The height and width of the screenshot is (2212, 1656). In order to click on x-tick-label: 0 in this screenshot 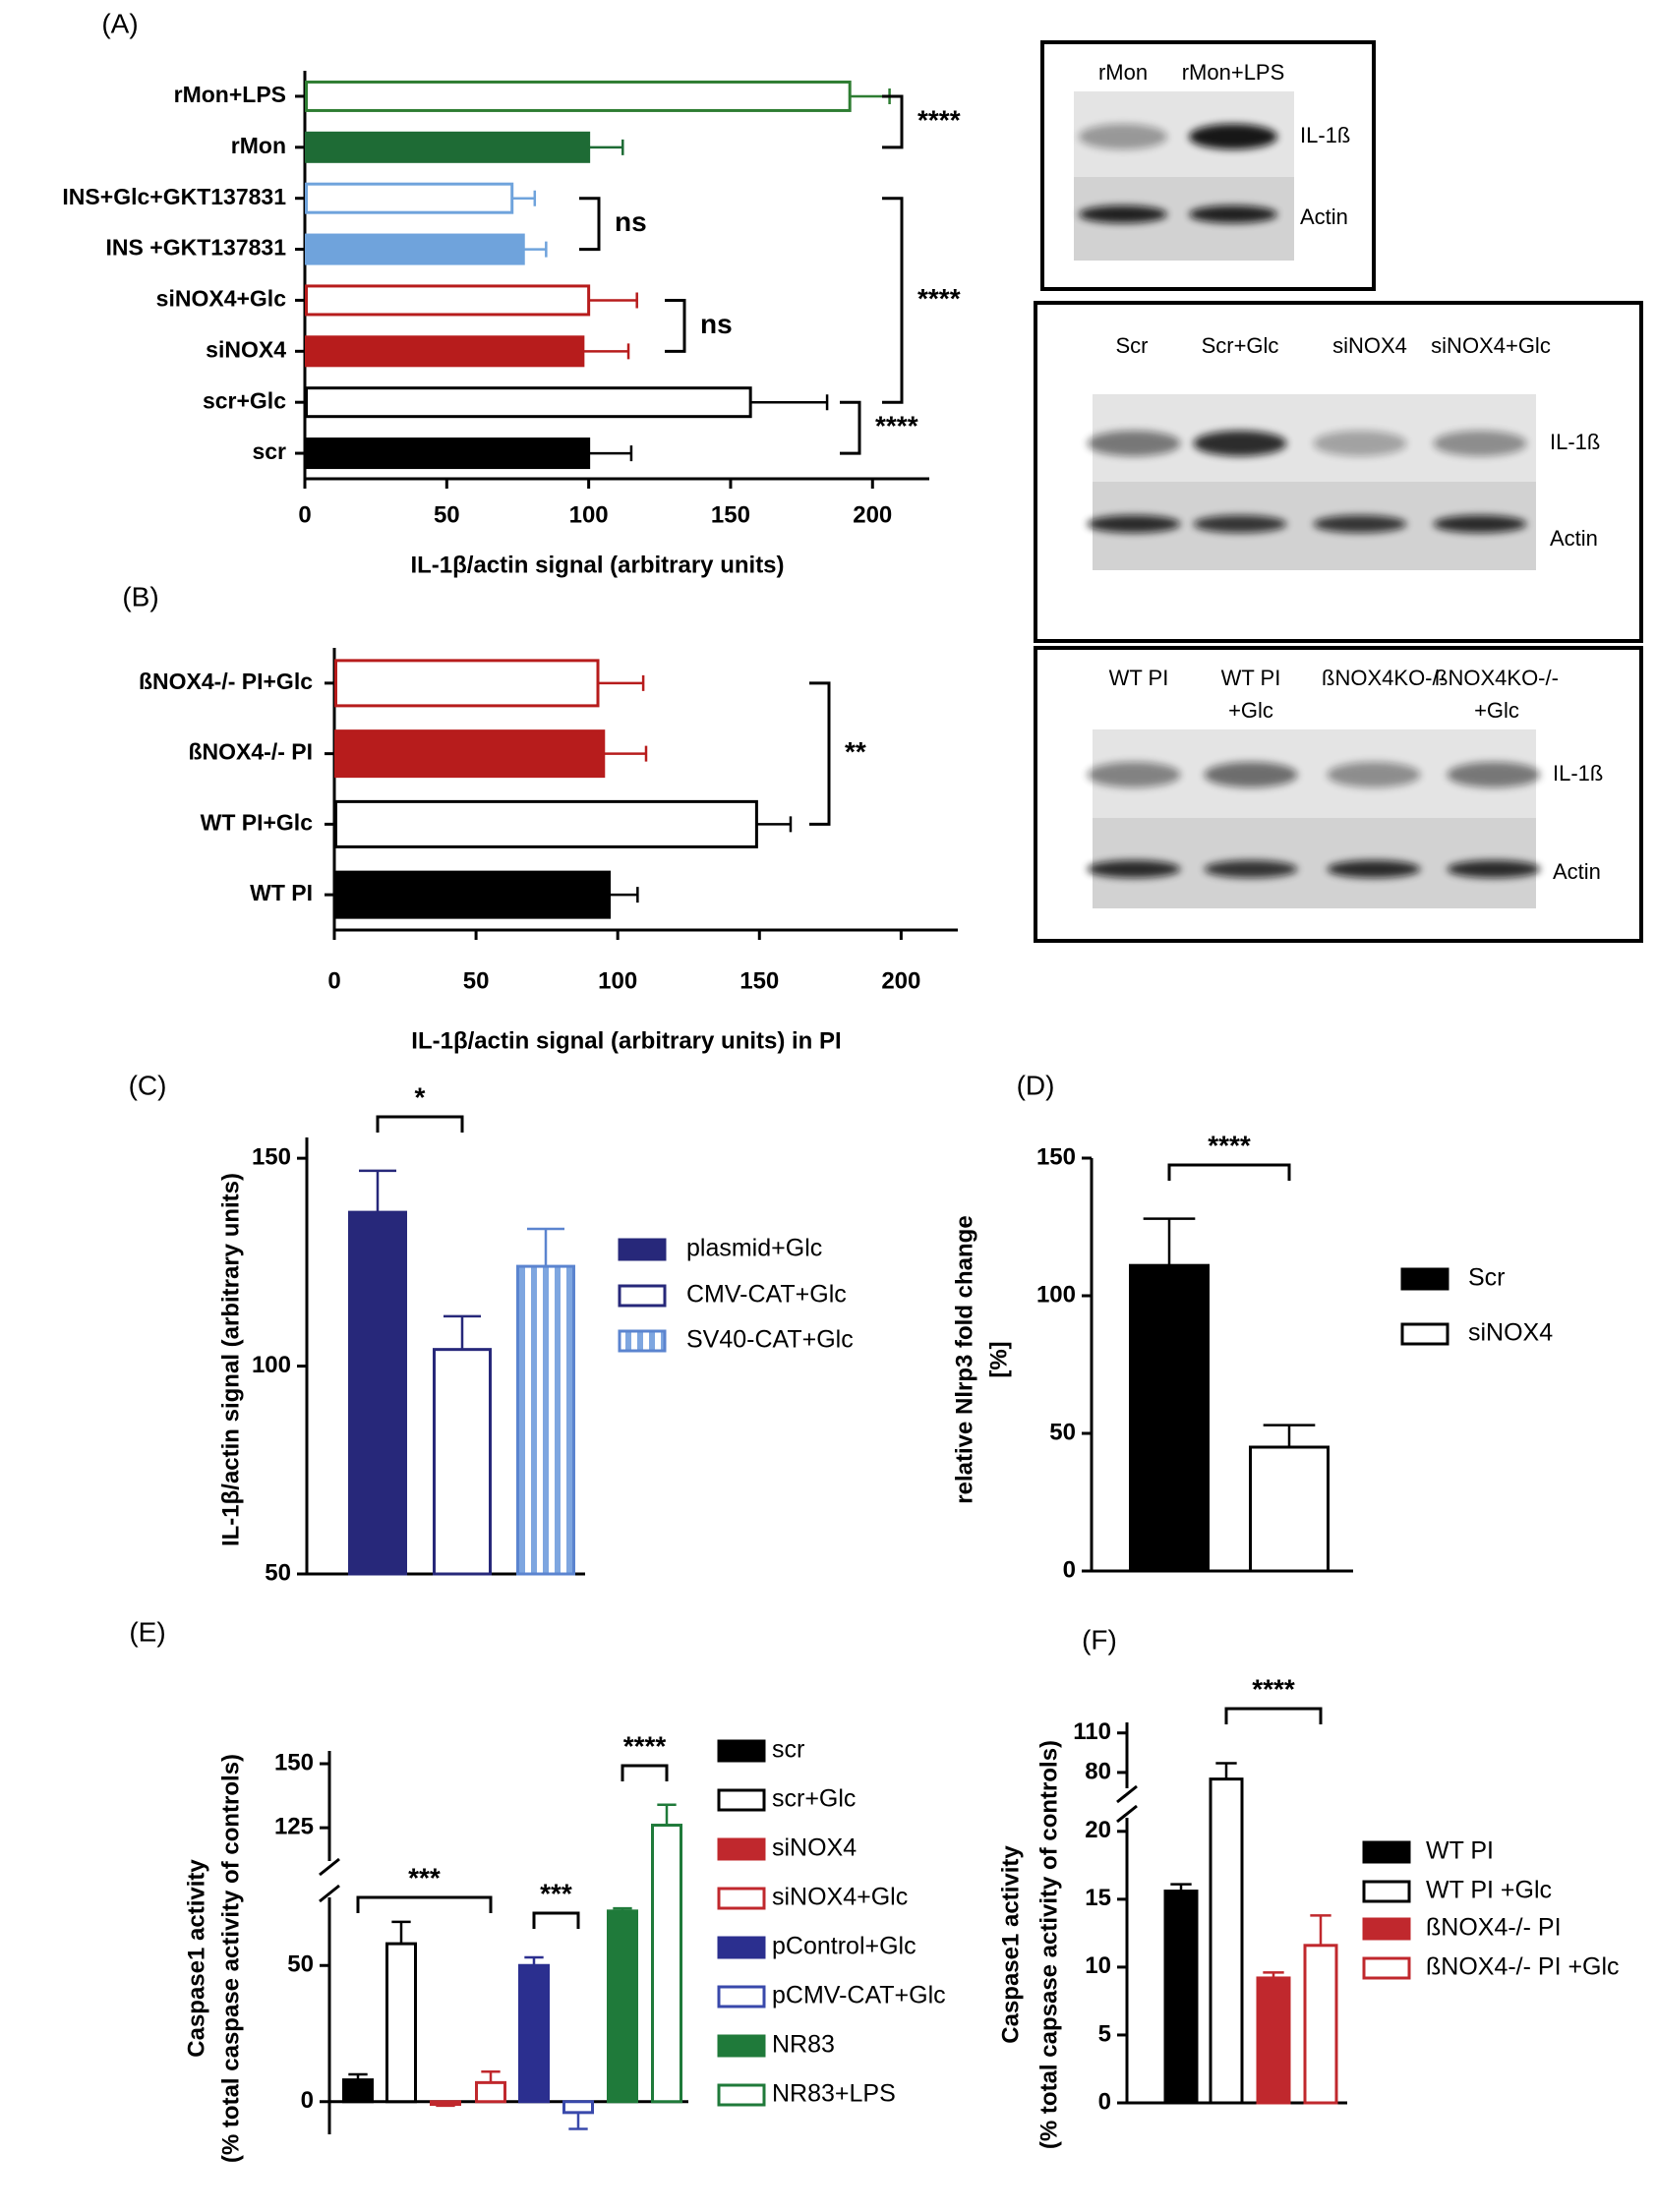, I will do `click(333, 981)`.